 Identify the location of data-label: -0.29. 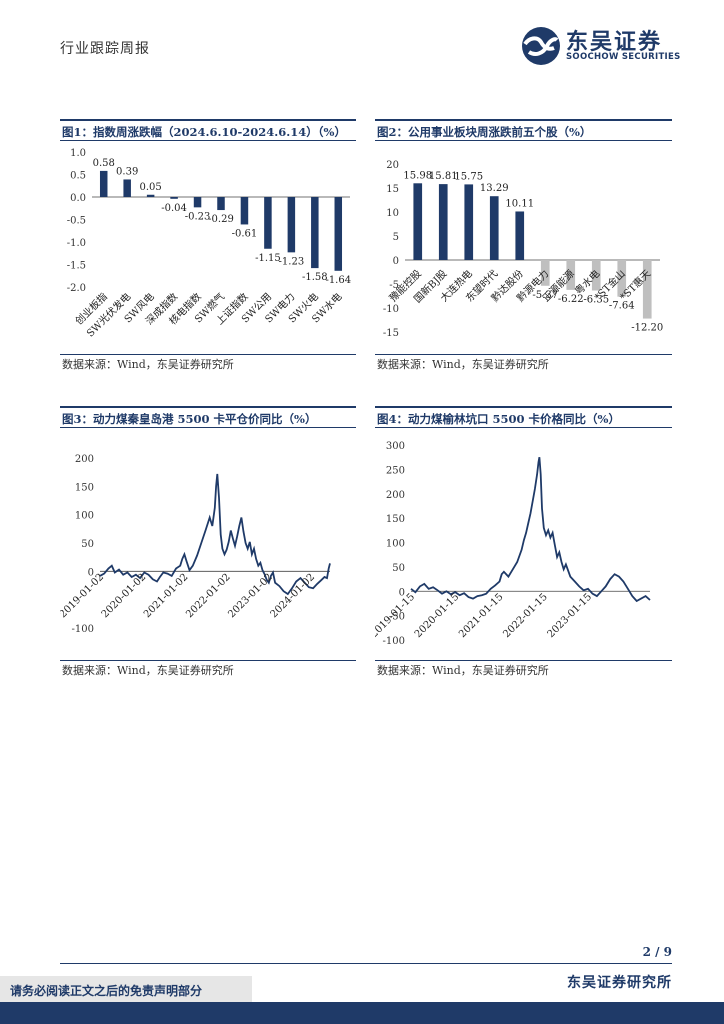
(221, 219).